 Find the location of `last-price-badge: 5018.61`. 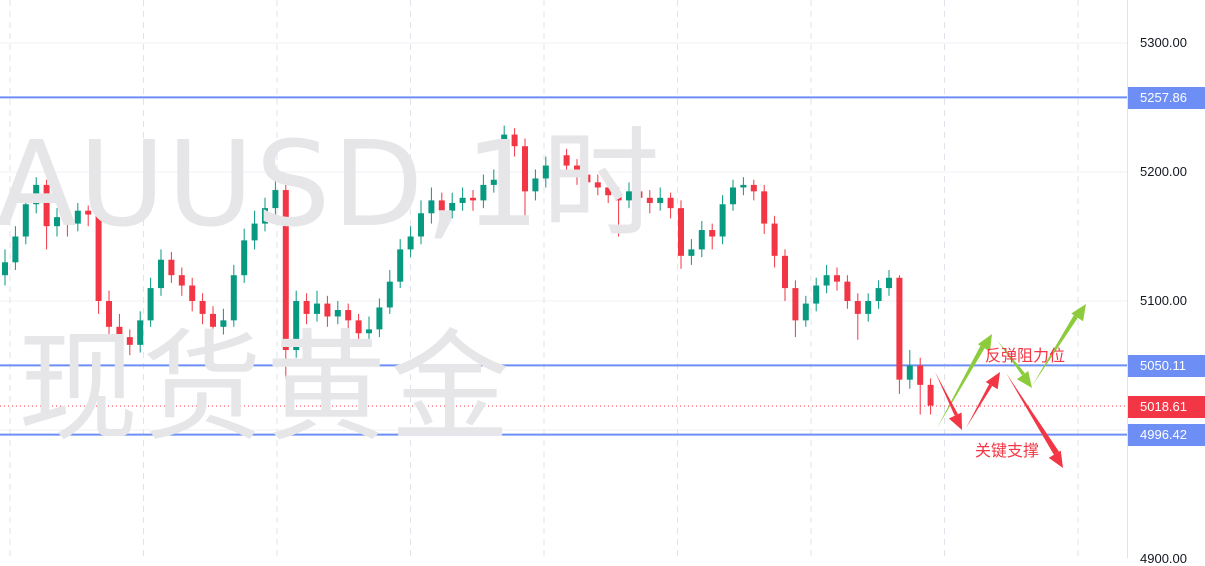

last-price-badge: 5018.61 is located at coordinates (1166, 407).